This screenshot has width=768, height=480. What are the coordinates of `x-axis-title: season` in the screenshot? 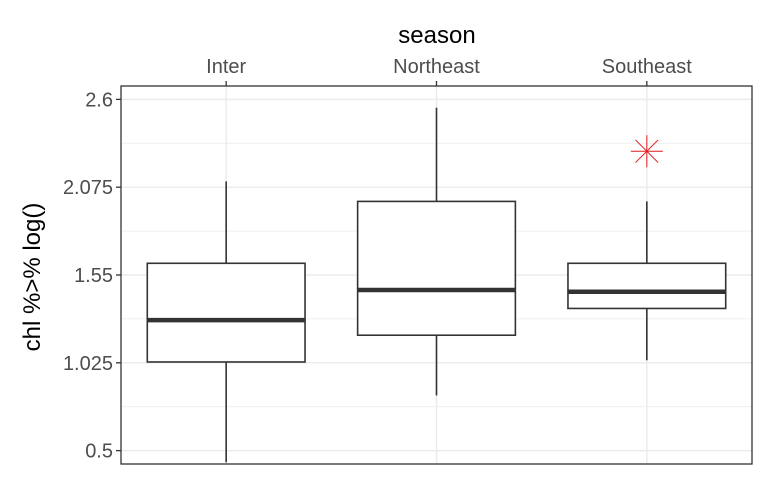 It's located at (436, 35).